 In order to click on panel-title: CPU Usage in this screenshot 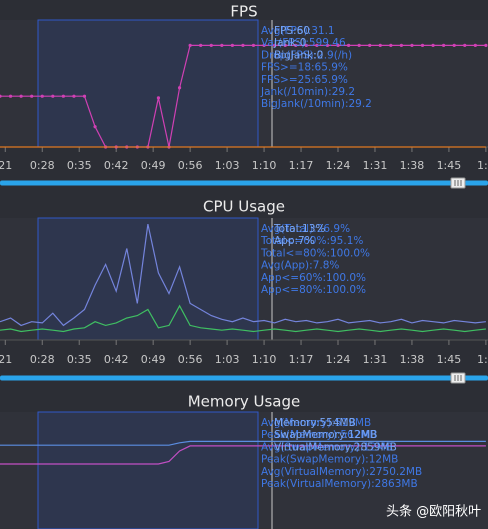, I will do `click(244, 207)`.